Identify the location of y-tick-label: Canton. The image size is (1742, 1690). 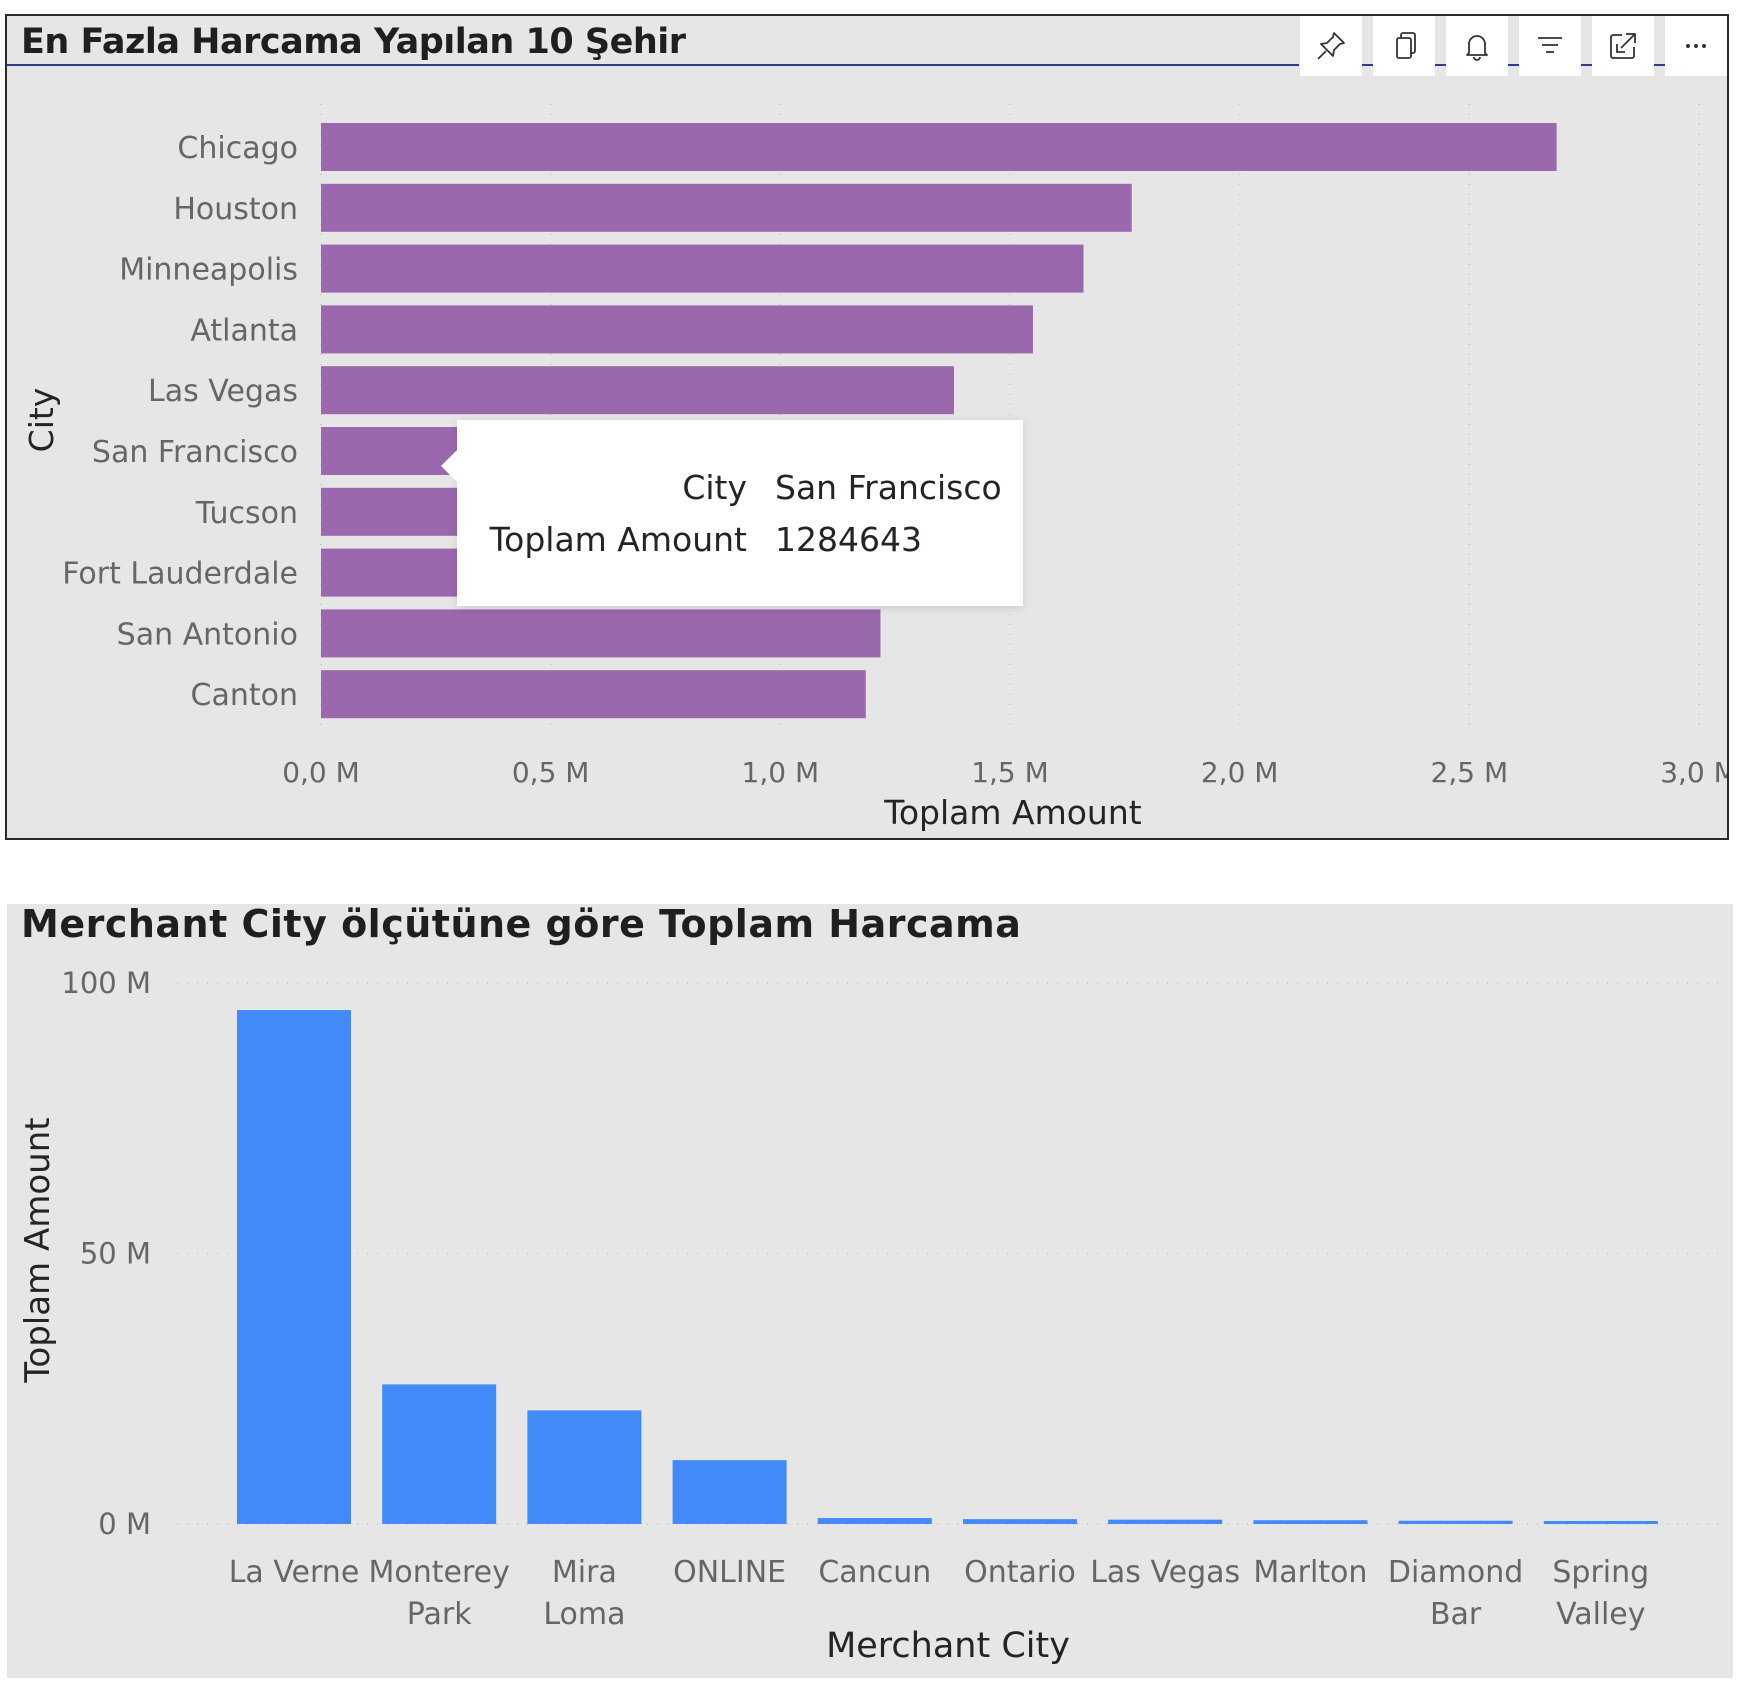
(244, 695).